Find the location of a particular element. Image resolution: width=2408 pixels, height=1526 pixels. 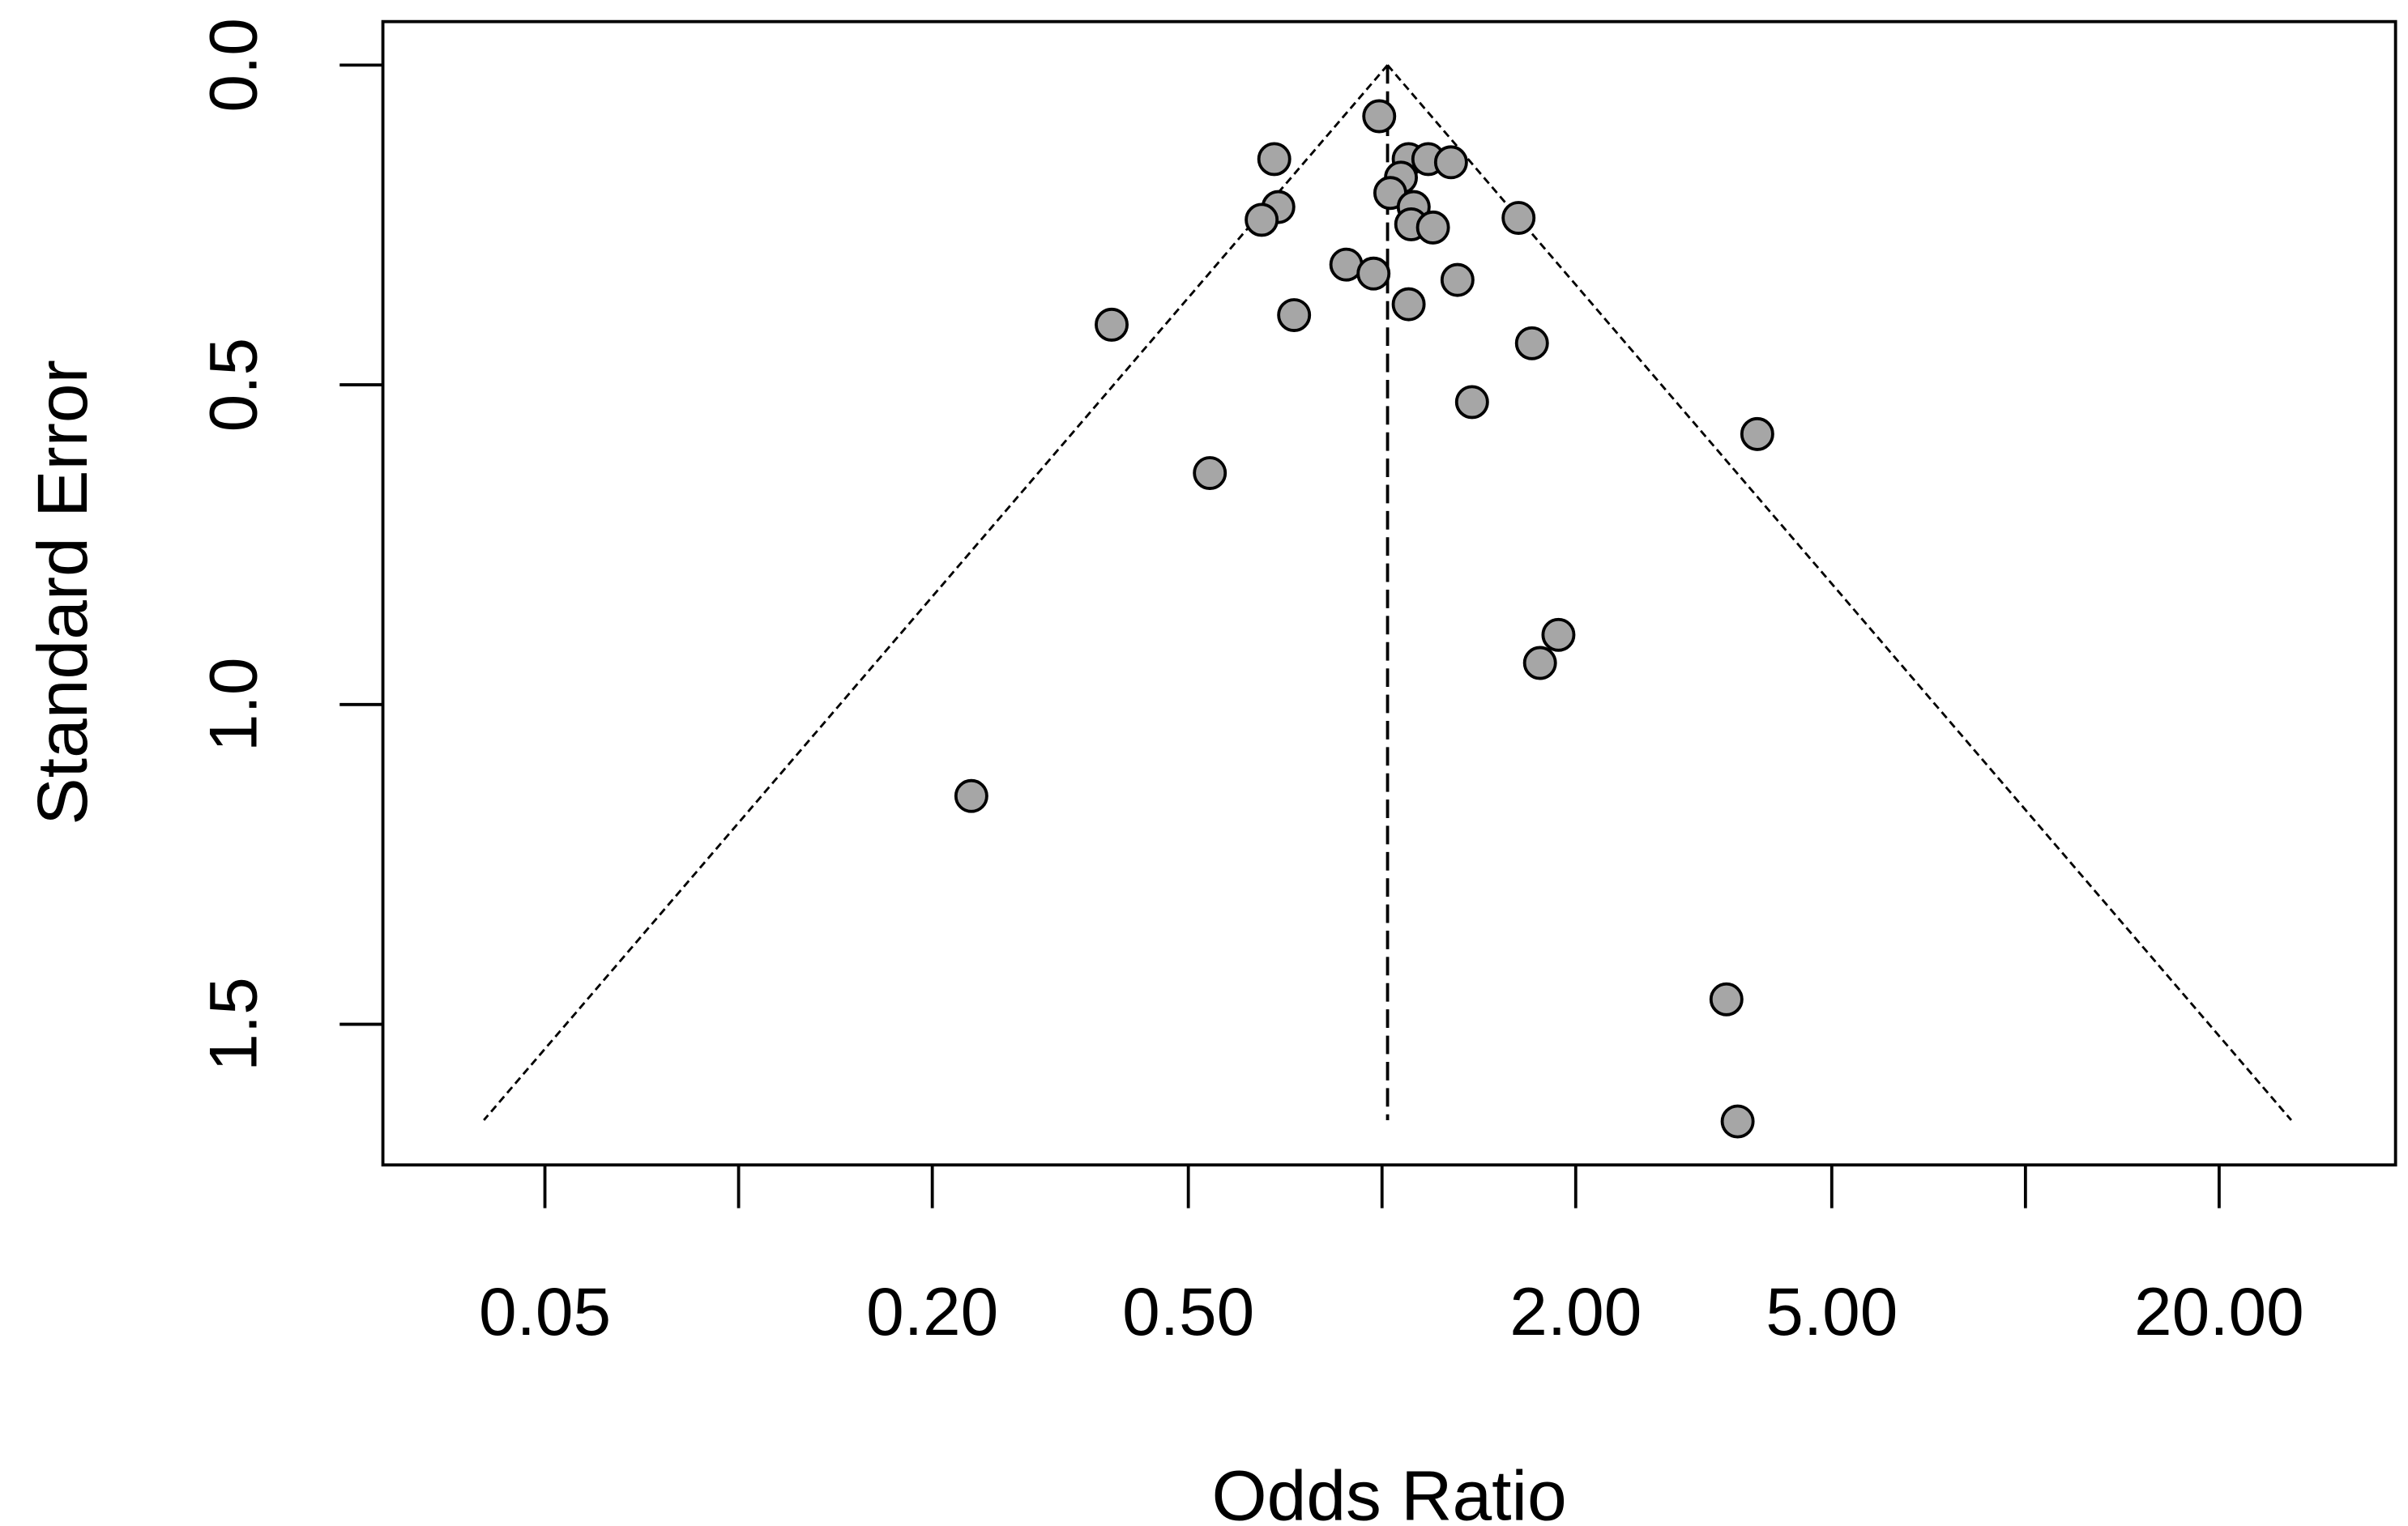

y-tick-label: 0.5 is located at coordinates (233, 385).